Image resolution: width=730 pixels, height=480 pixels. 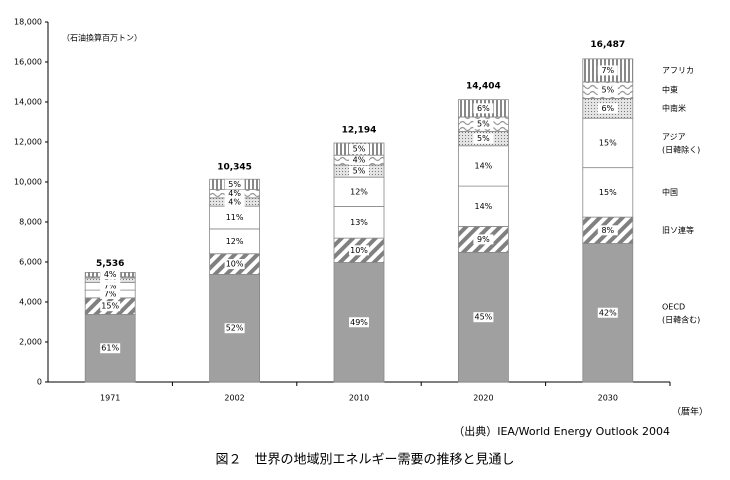 I want to click on x-tick-label: 2020, so click(x=483, y=398).